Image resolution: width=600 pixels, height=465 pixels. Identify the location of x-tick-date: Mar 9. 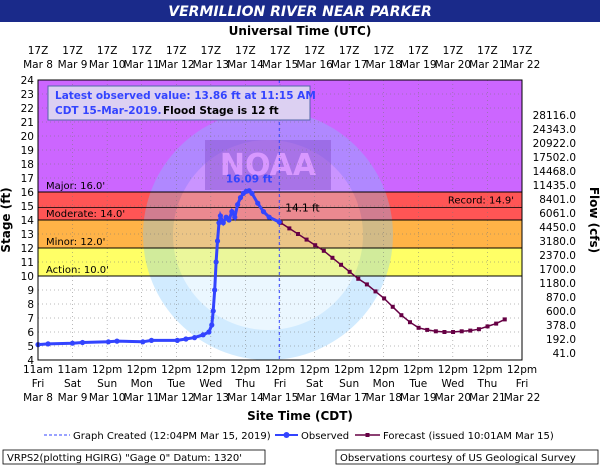
(73, 398).